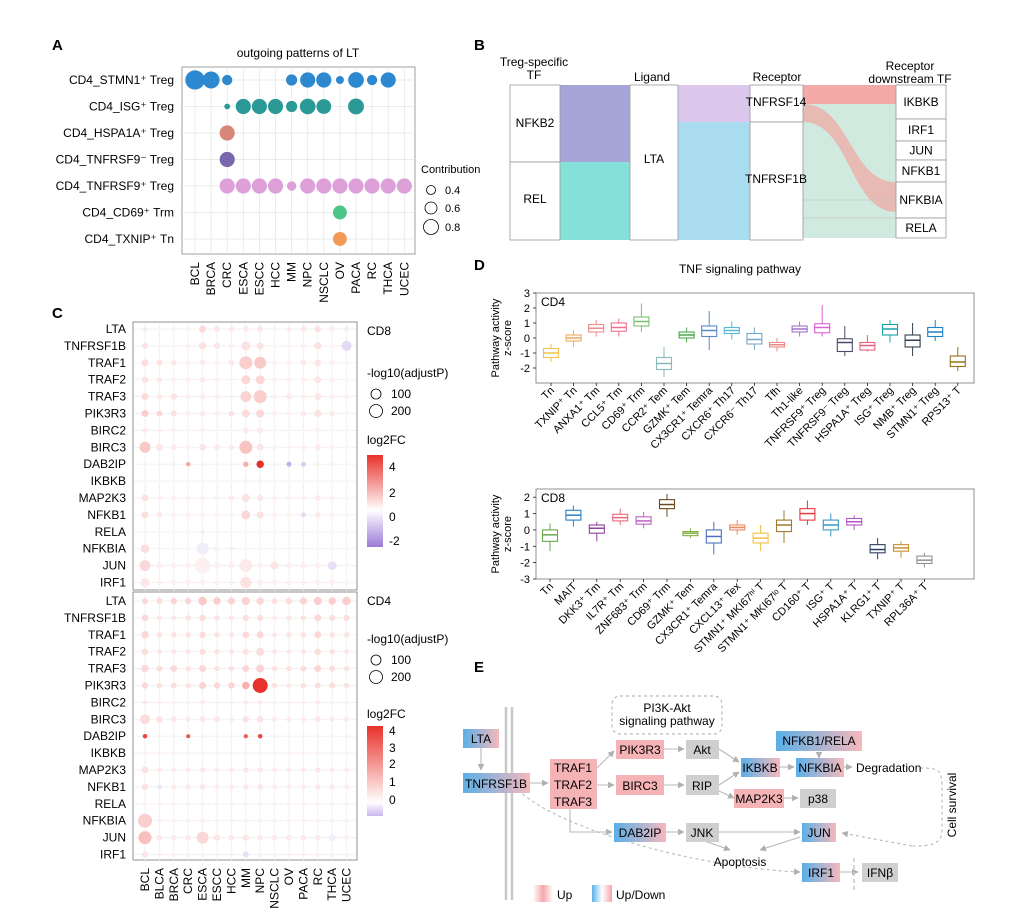 The image size is (1026, 918). I want to click on legend-up-swatch, so click(543, 893).